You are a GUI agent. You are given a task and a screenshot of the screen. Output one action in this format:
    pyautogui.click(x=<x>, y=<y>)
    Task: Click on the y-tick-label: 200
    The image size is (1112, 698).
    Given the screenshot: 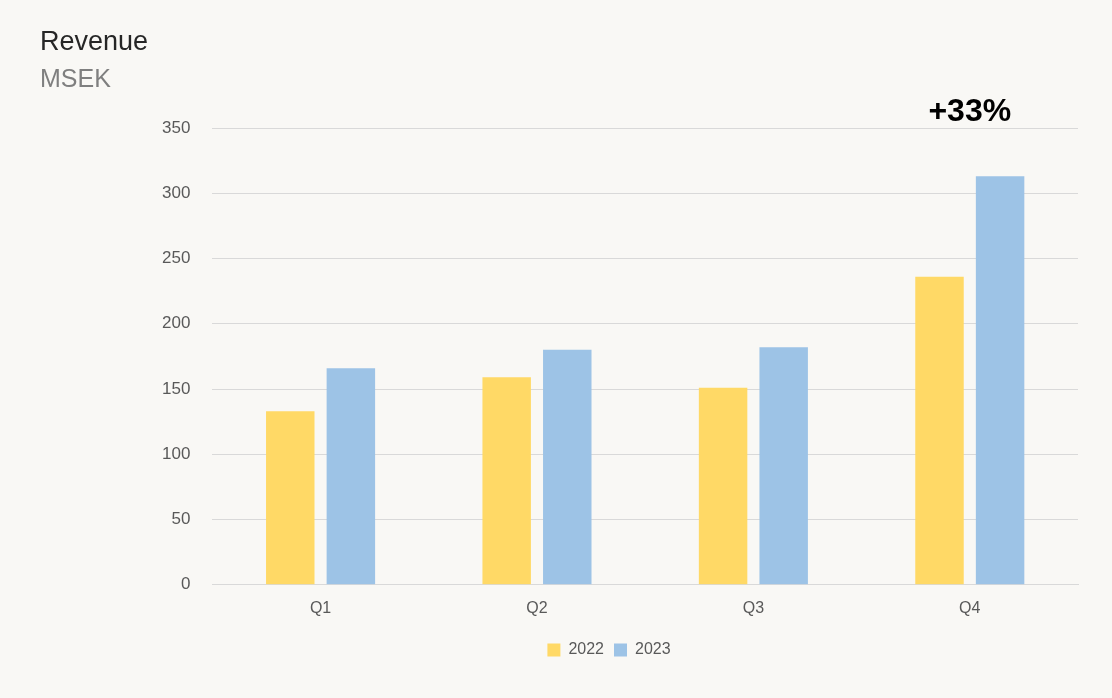 What is the action you would take?
    pyautogui.click(x=176, y=323)
    